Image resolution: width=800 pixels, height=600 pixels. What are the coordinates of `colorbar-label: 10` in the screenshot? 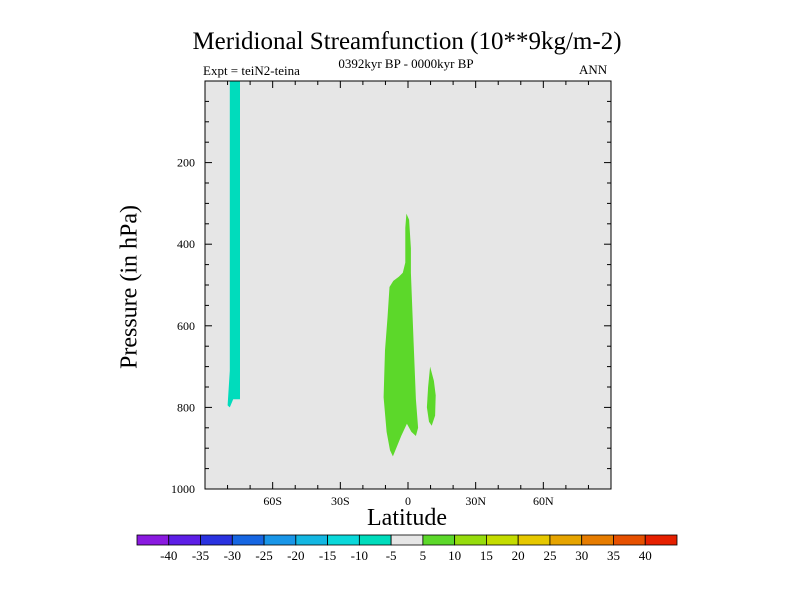 It's located at (454, 555).